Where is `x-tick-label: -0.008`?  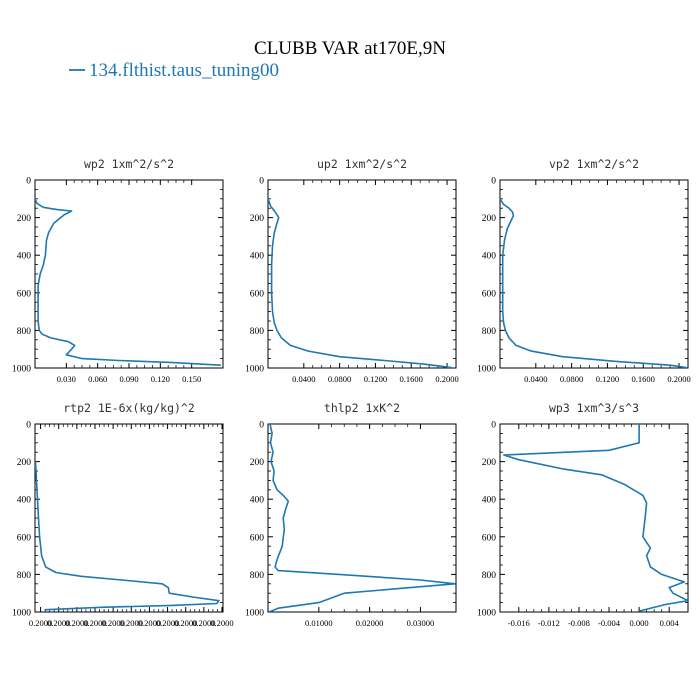
x-tick-label: -0.008 is located at coordinates (579, 623).